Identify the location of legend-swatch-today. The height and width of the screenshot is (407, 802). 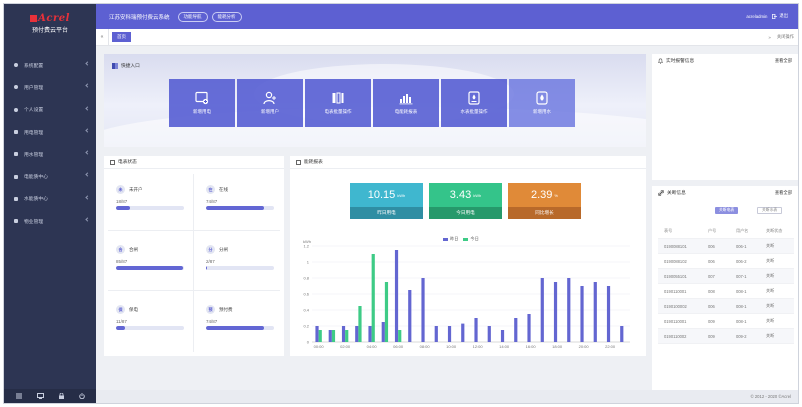
(466, 239).